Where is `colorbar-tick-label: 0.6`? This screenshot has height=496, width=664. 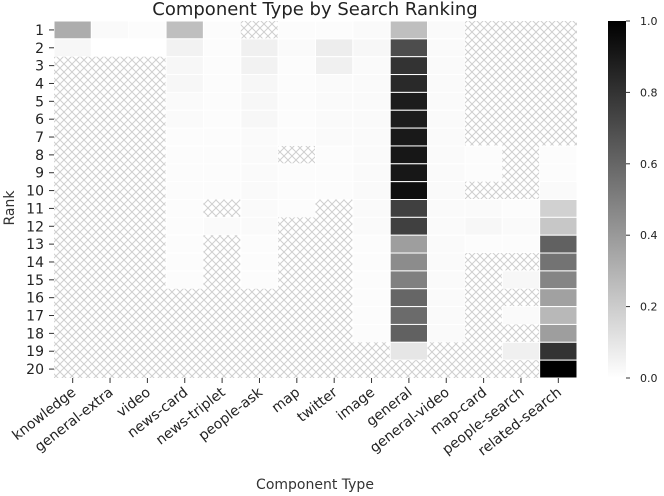 colorbar-tick-label: 0.6 is located at coordinates (649, 164).